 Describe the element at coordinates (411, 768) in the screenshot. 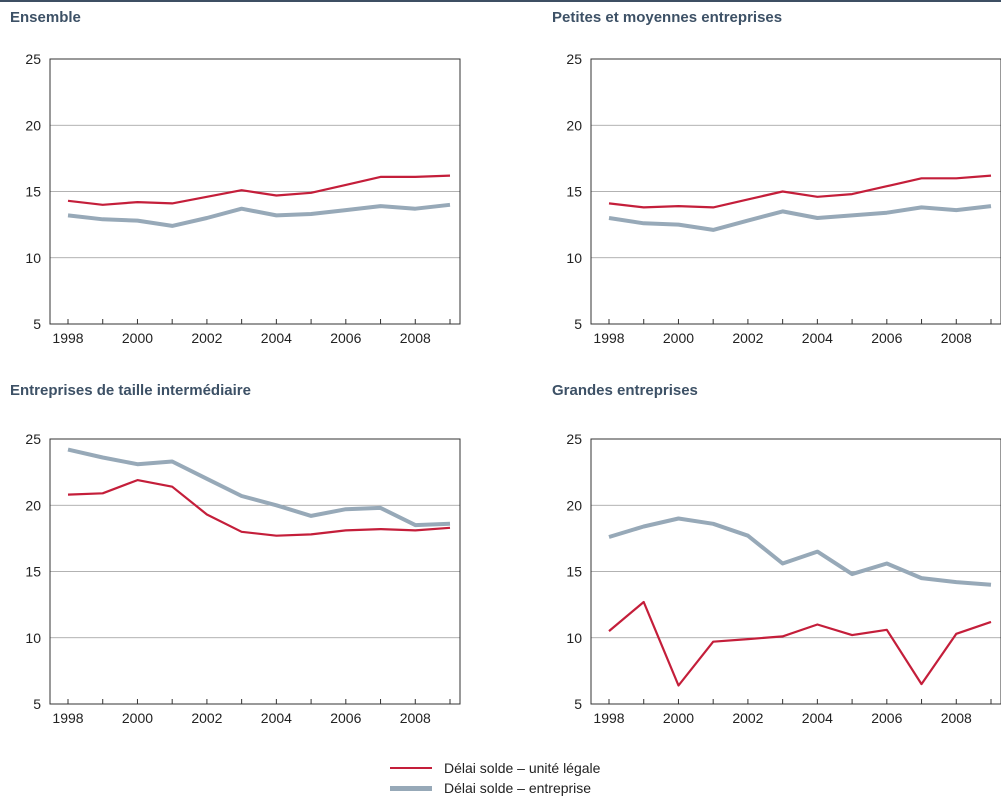

I see `legend-swatch-red` at that location.